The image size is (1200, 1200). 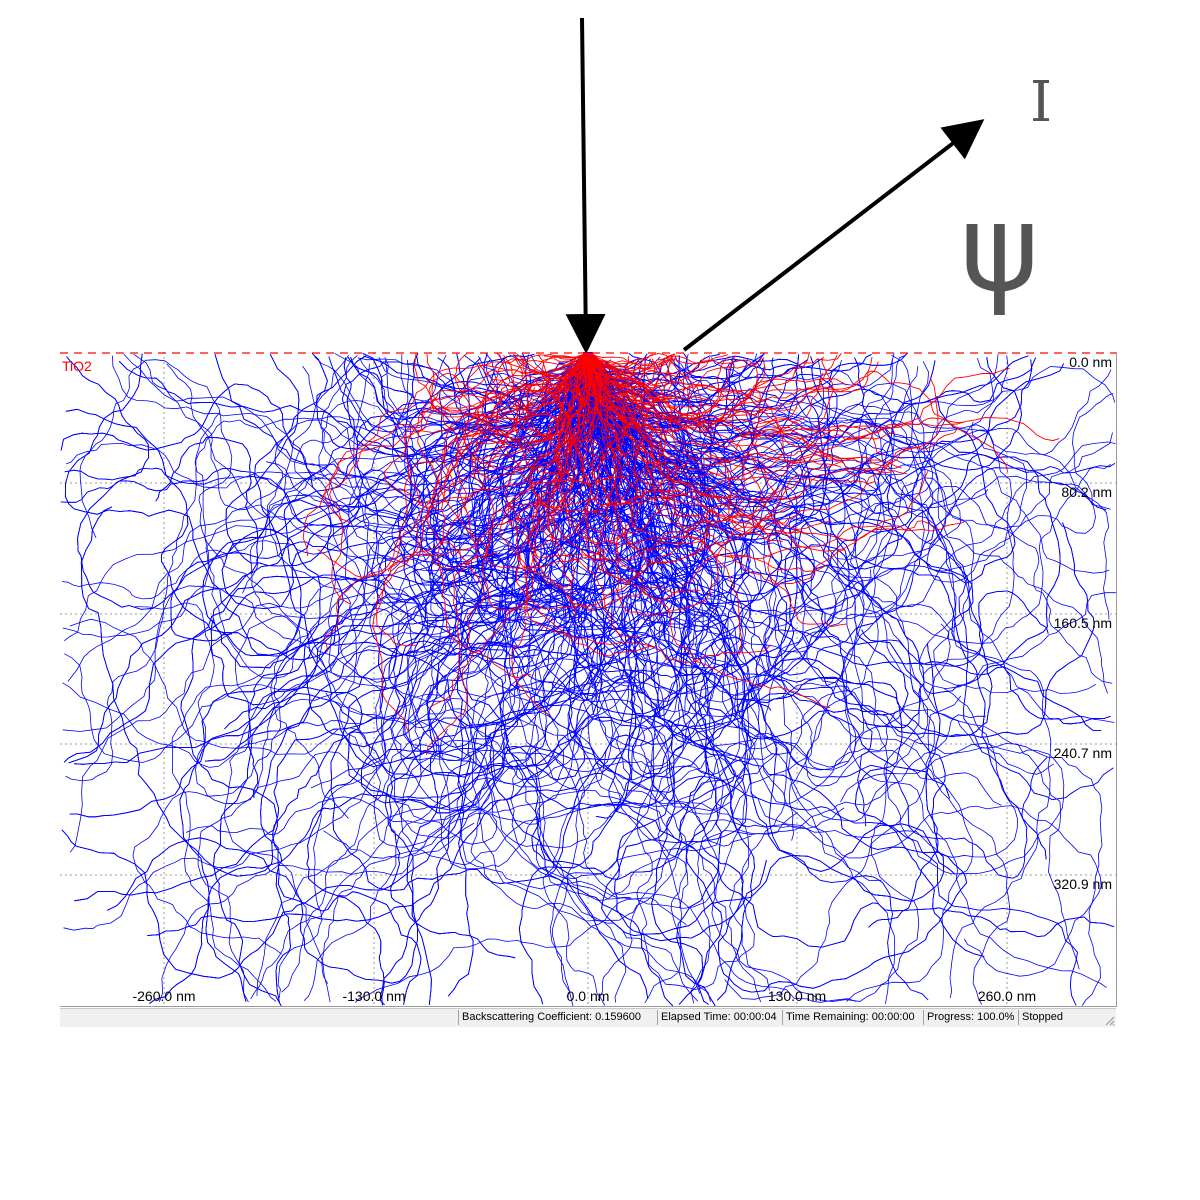 I want to click on resize-grip-icon, so click(x=1109, y=1020).